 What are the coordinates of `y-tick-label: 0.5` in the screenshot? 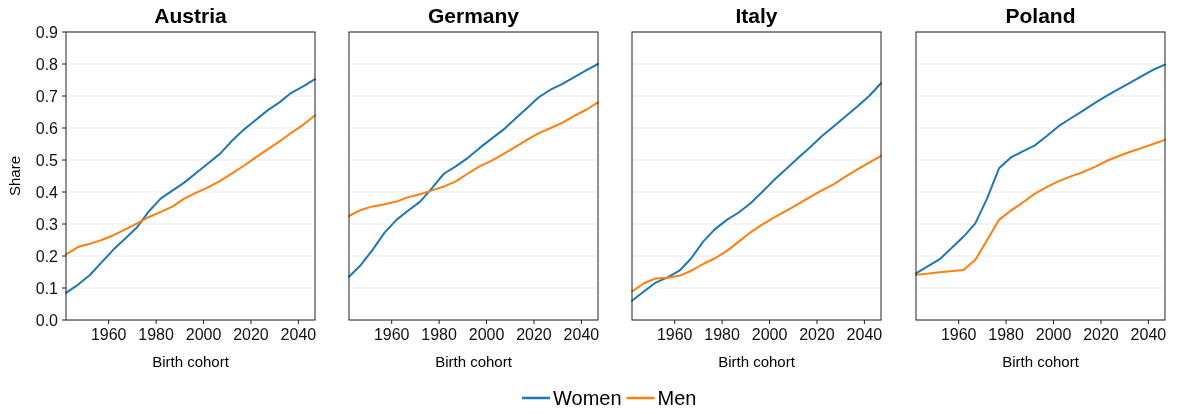 It's located at (47, 160).